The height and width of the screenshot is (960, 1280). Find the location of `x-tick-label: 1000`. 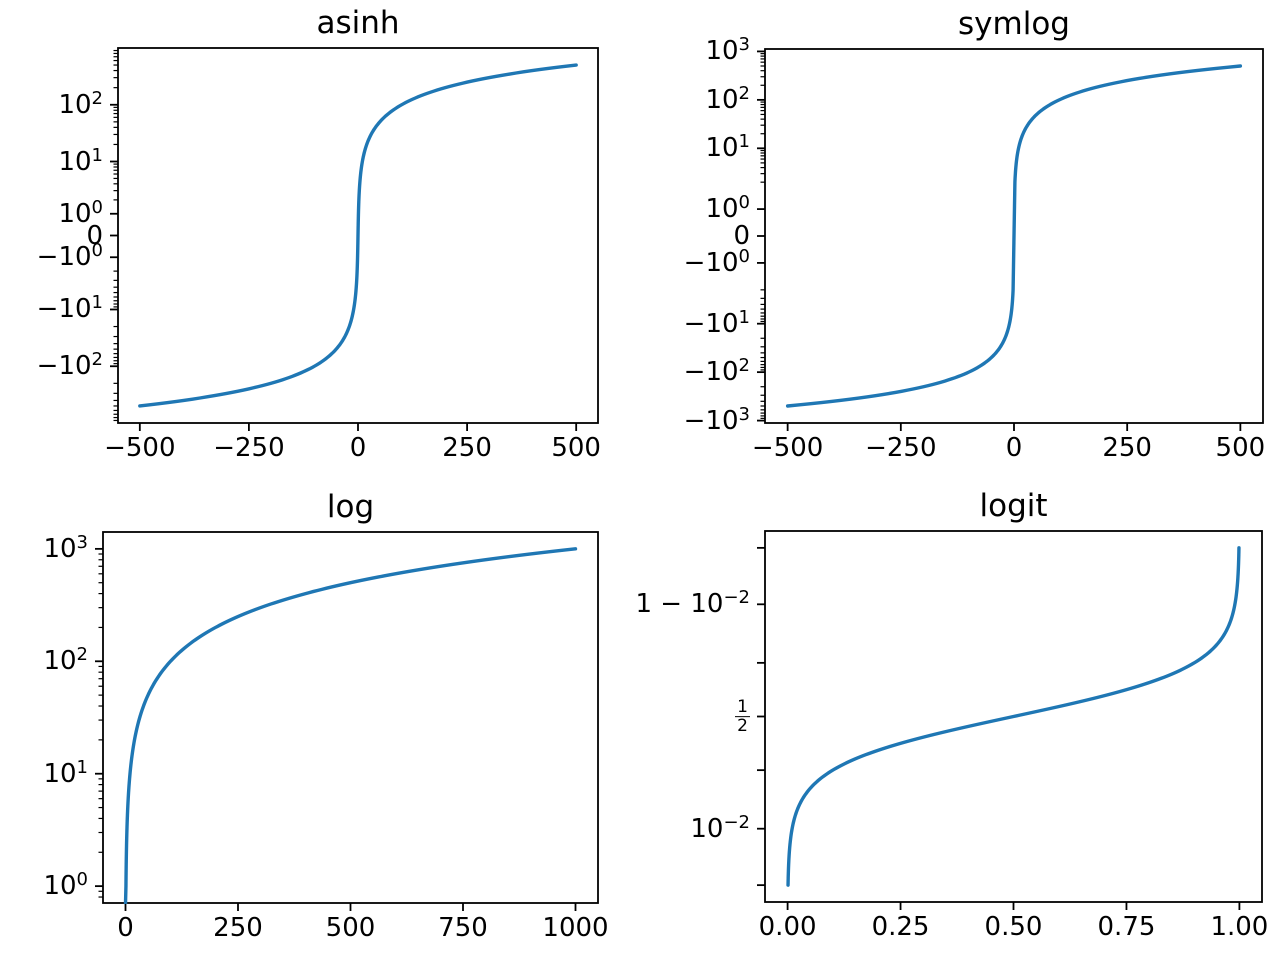

x-tick-label: 1000 is located at coordinates (575, 928).